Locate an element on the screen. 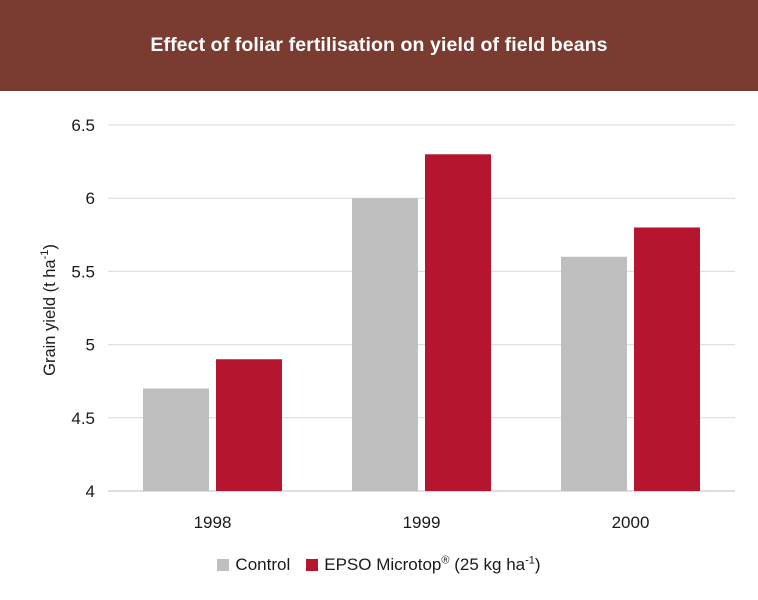 The width and height of the screenshot is (758, 600). y-tick-label: 6.5 is located at coordinates (83, 125).